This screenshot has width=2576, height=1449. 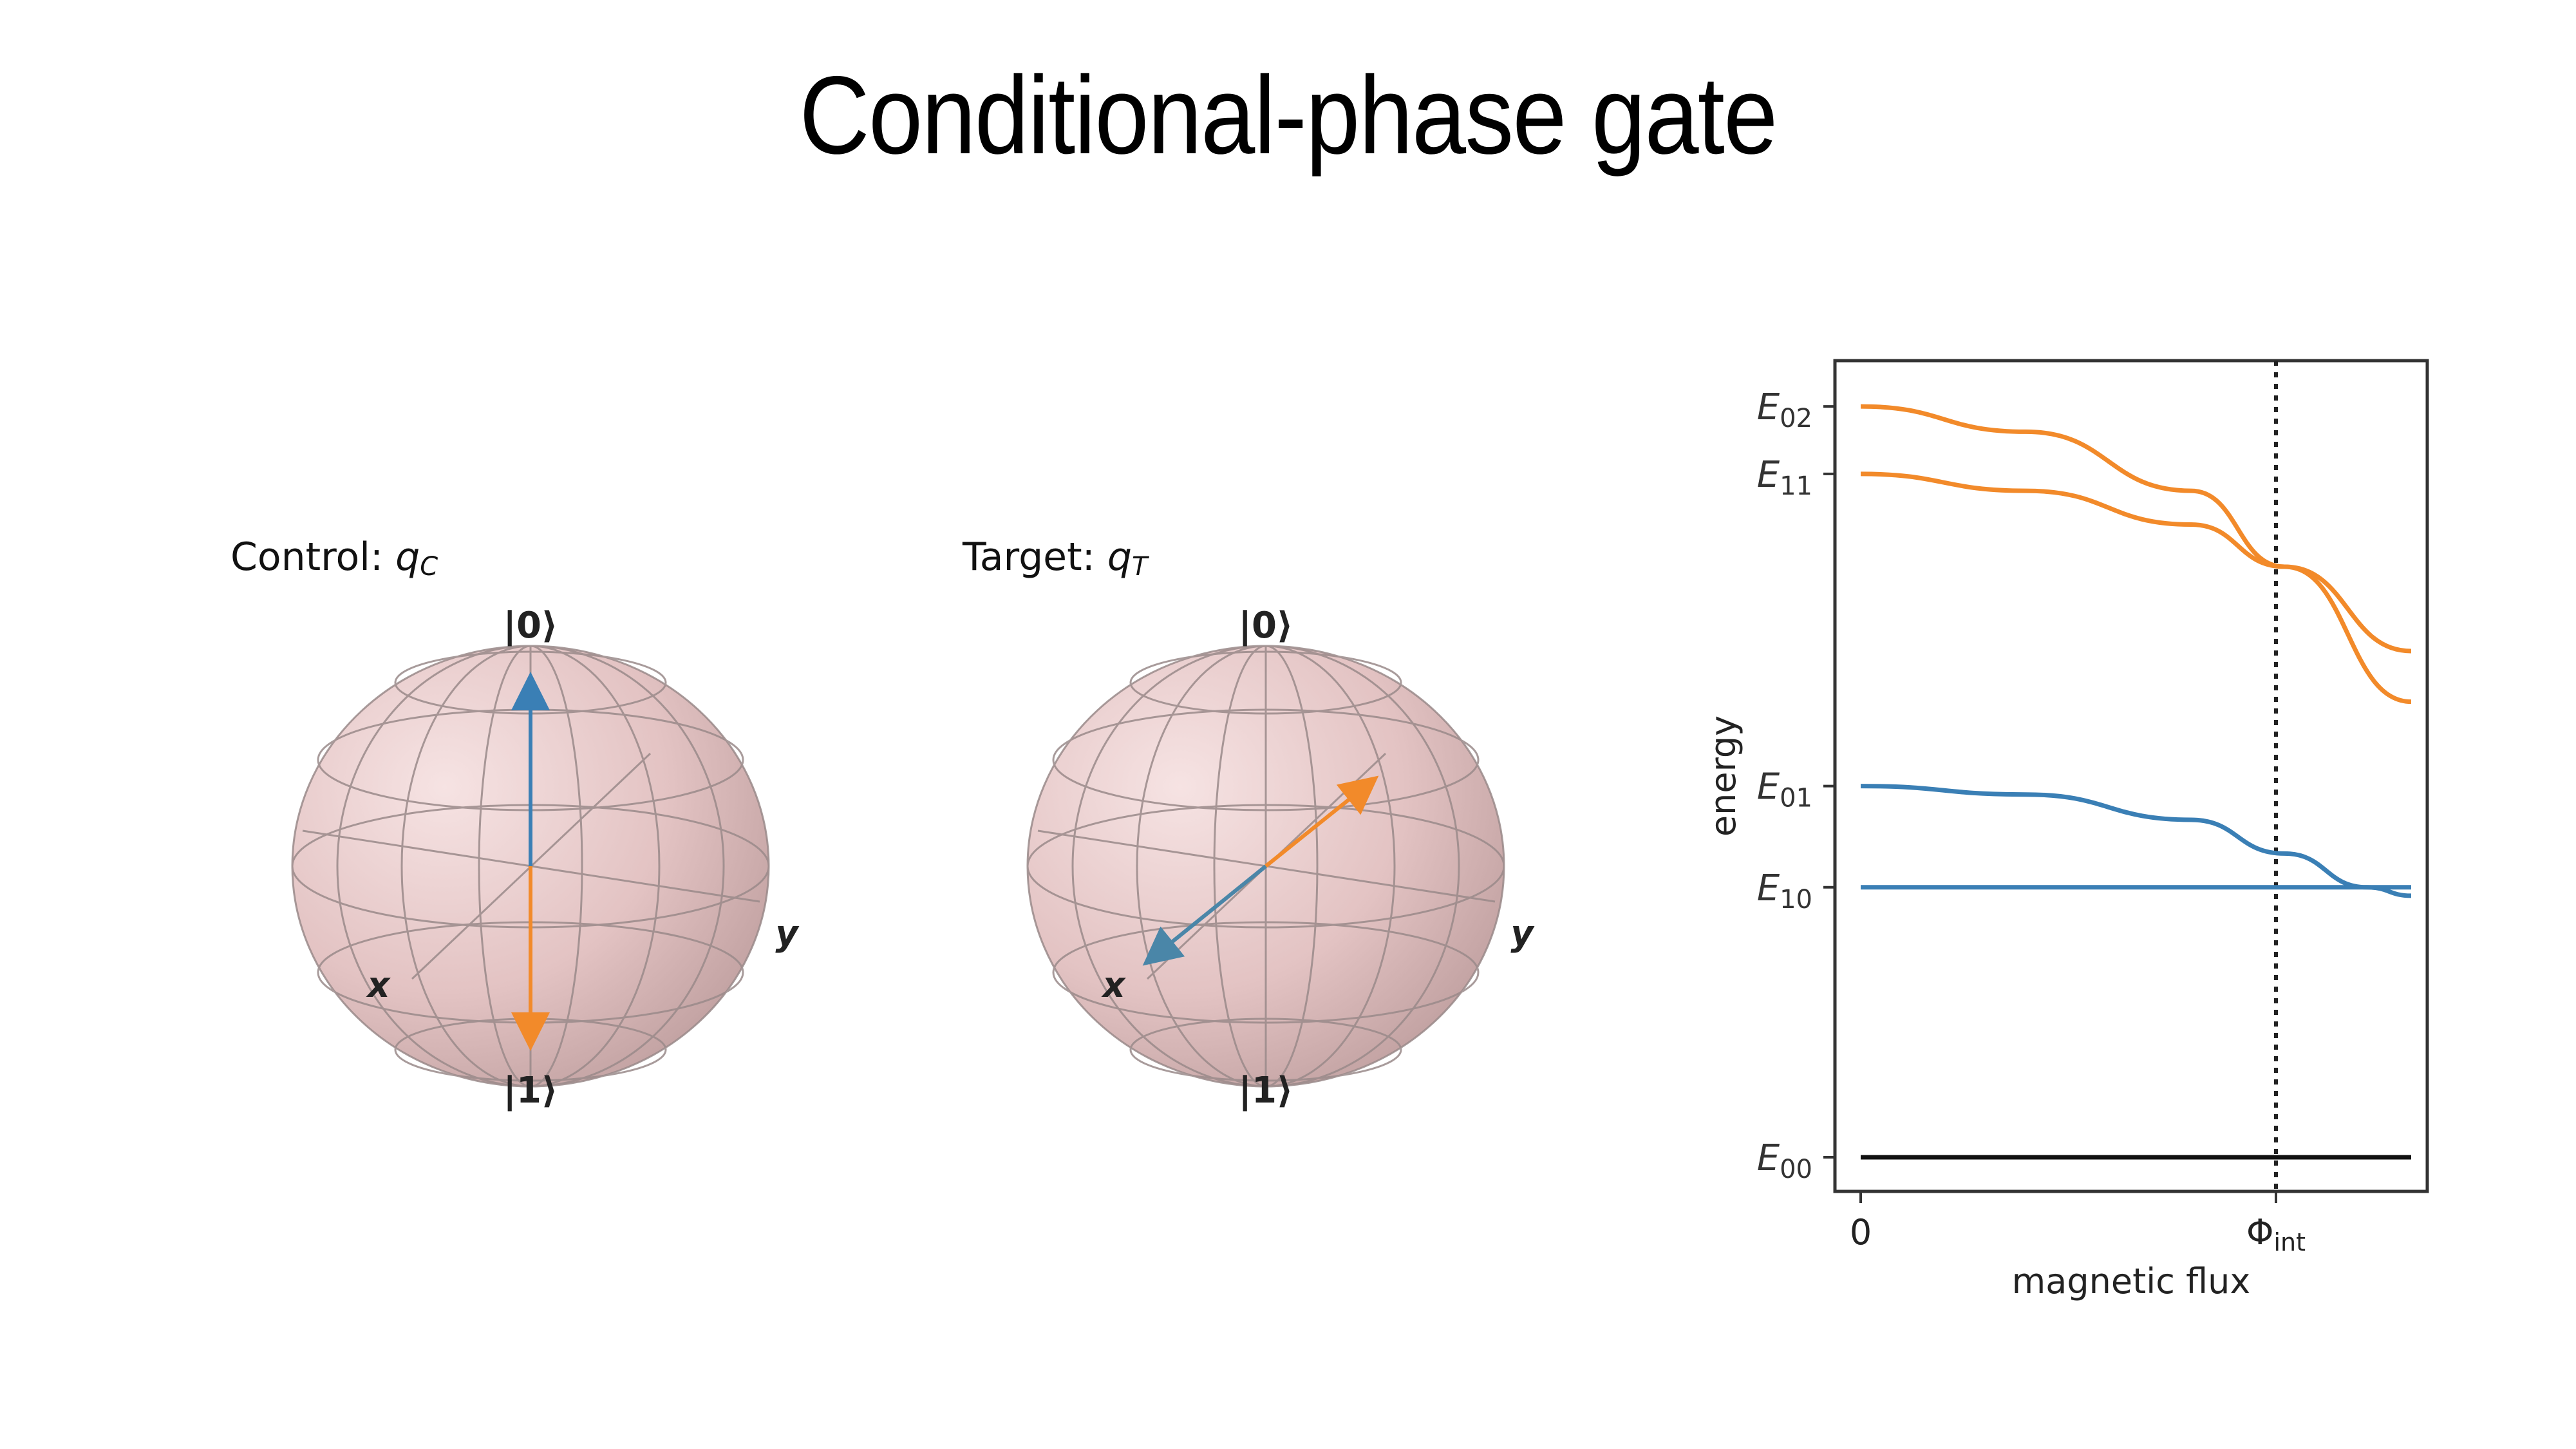 I want to click on target-qubit-sub: T, so click(x=1140, y=567).